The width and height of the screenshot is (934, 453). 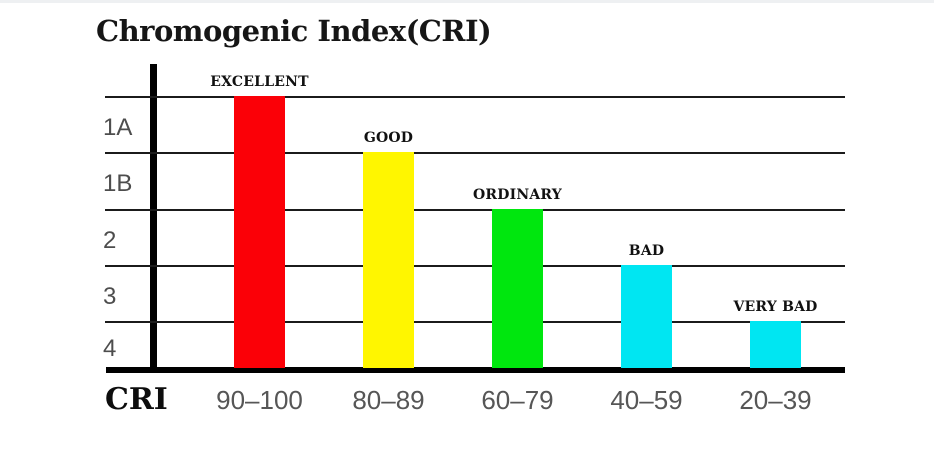 I want to click on y-tick-label: 2, so click(x=110, y=240).